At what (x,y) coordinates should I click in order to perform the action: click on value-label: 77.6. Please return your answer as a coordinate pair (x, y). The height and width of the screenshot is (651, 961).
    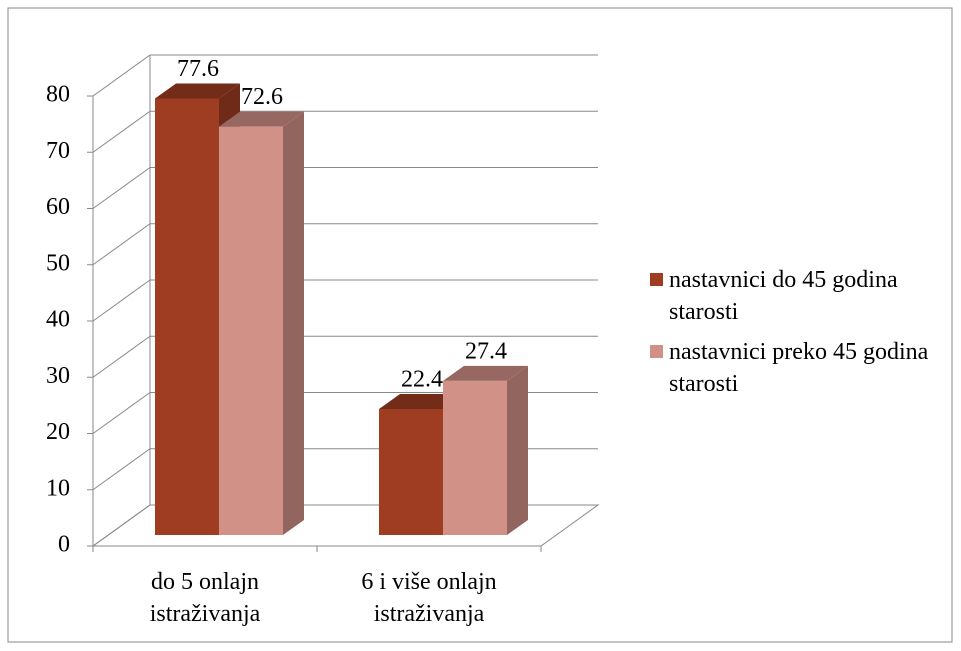
    Looking at the image, I should click on (198, 69).